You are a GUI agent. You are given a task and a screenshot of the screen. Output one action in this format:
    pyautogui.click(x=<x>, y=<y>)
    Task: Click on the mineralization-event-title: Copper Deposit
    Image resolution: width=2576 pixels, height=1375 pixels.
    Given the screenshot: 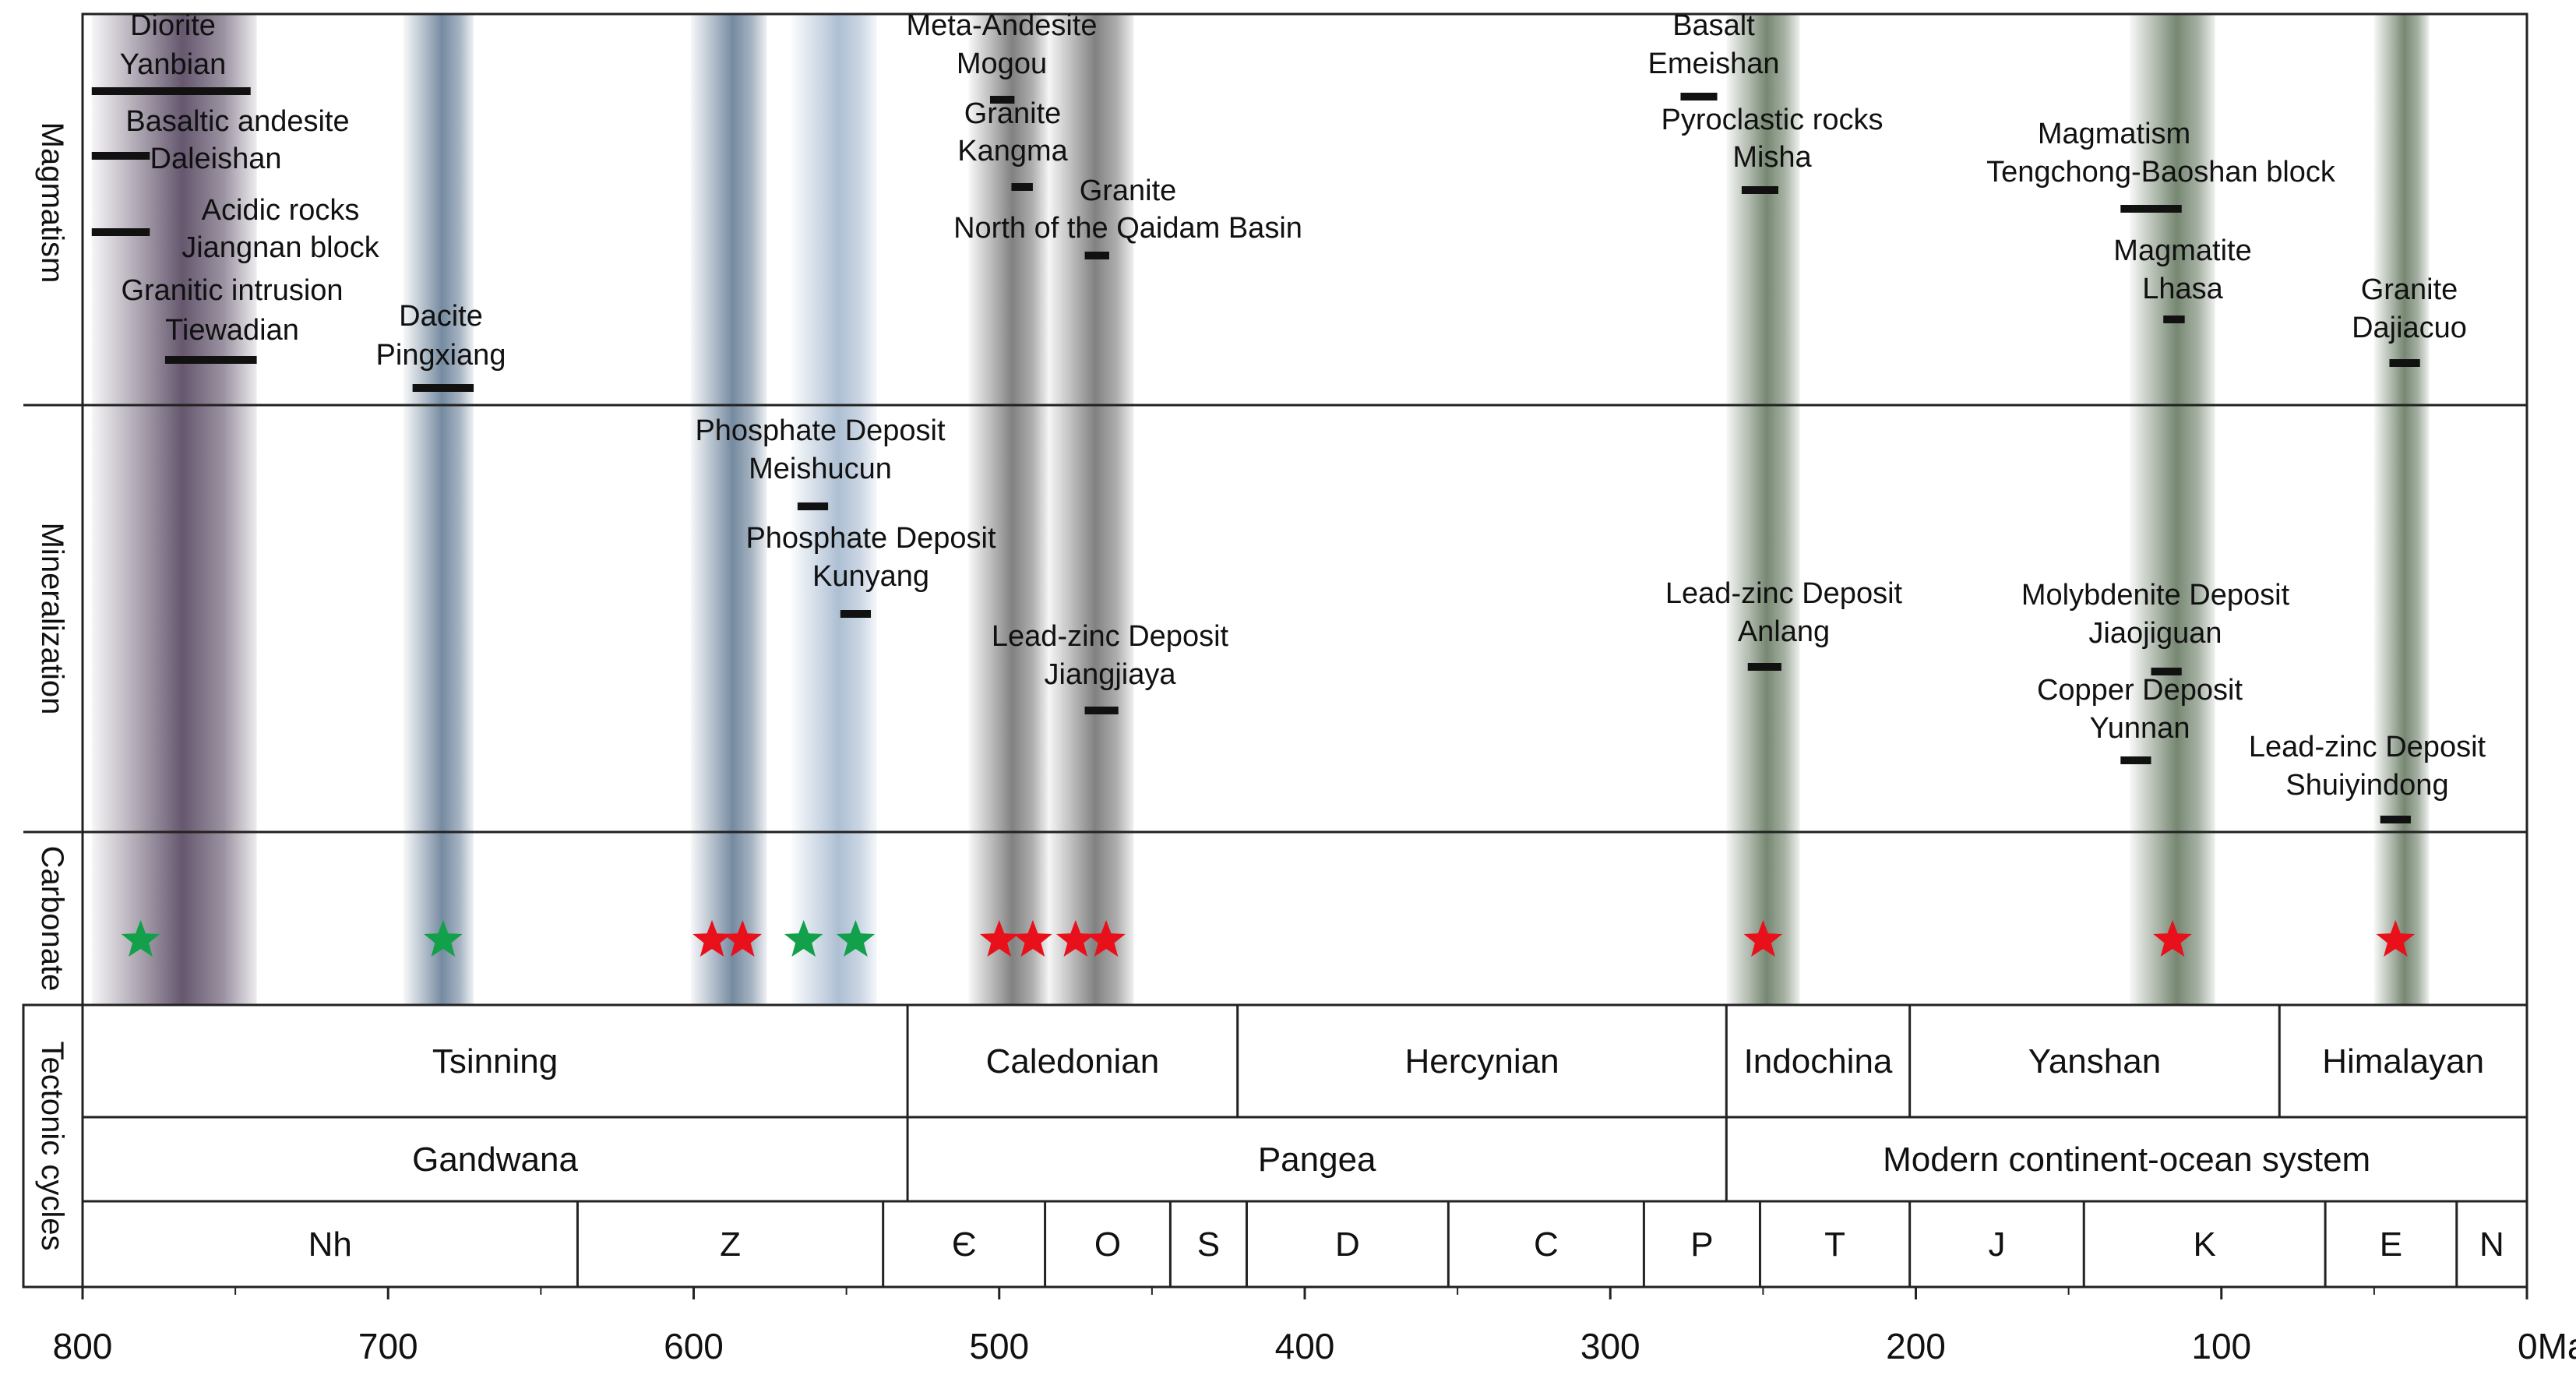 What is the action you would take?
    pyautogui.click(x=2140, y=690)
    